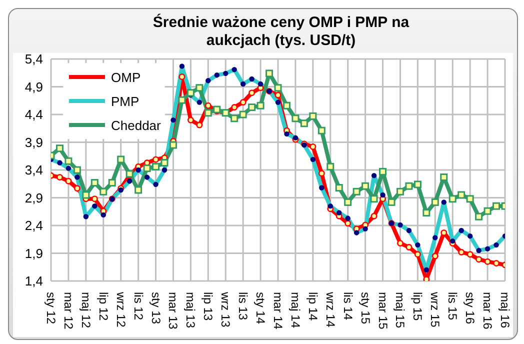 The height and width of the screenshot is (344, 524). Describe the element at coordinates (365, 308) in the screenshot. I see `x-tick-label: sty 15` at that location.